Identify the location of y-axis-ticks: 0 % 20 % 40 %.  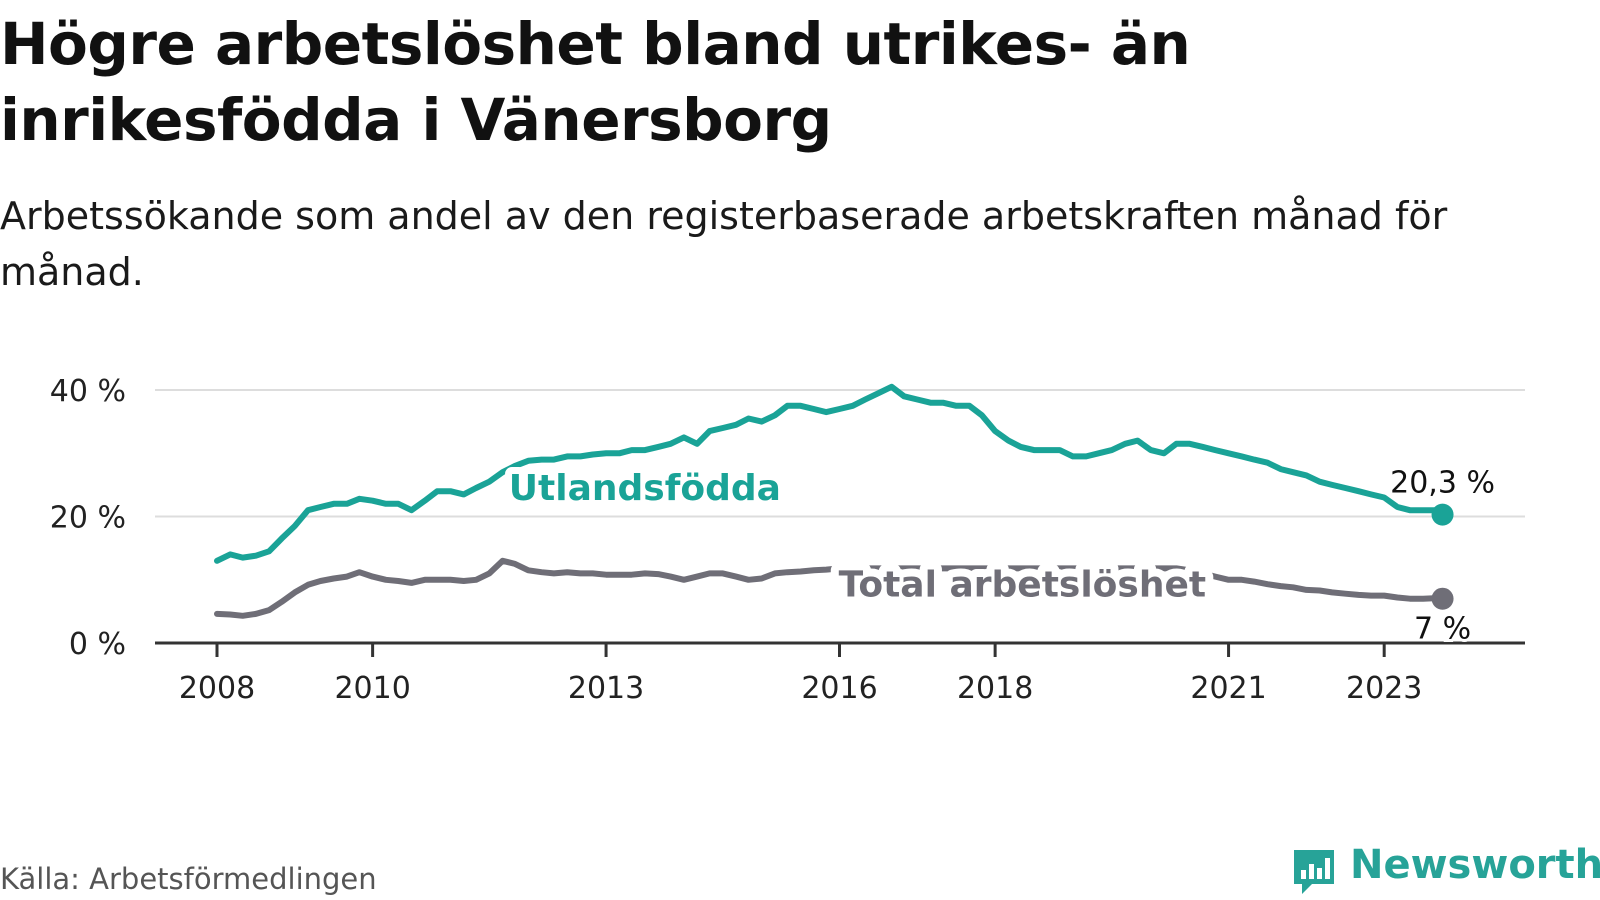
(88, 518).